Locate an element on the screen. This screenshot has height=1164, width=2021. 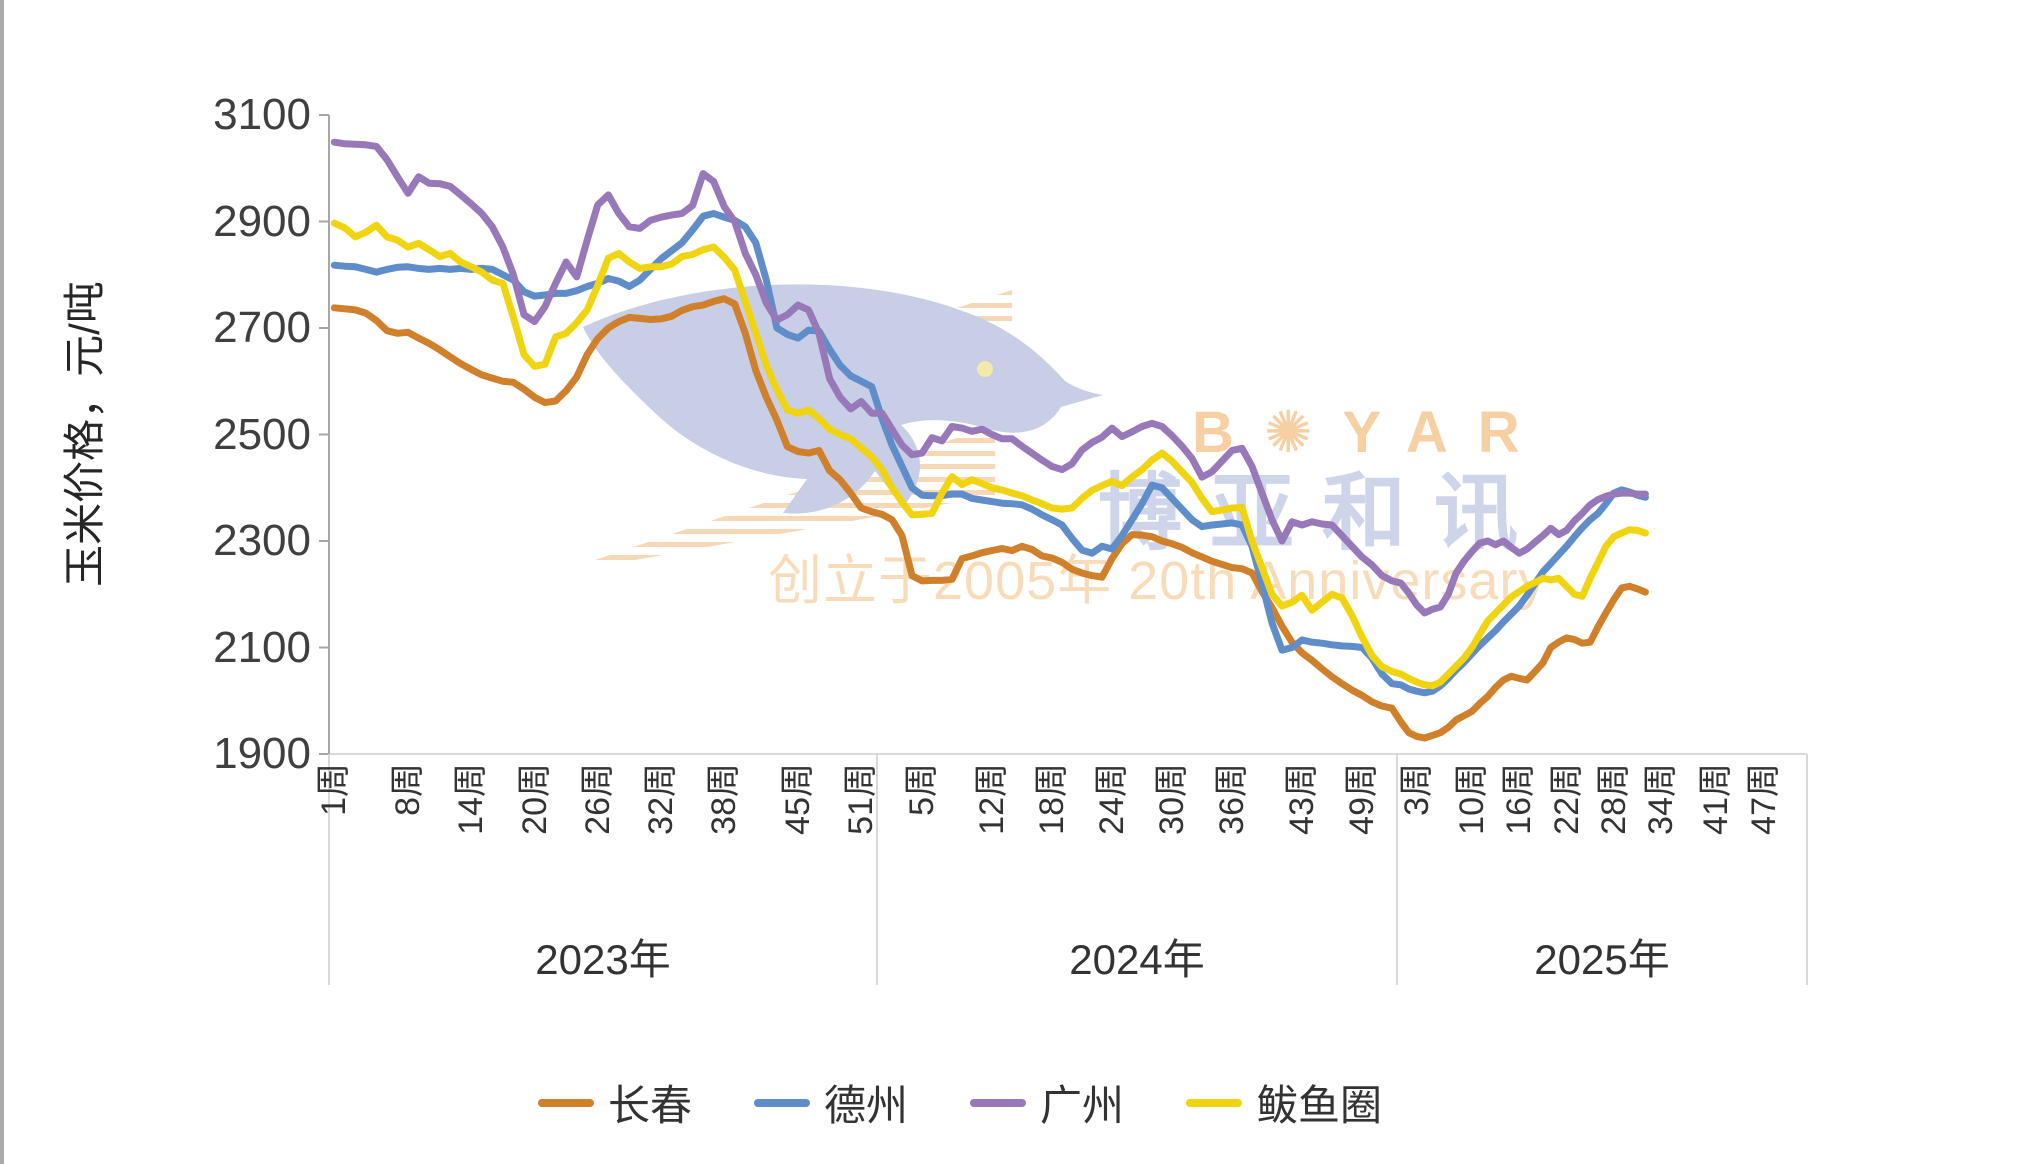
x-tick-label-2025年-41周: 41周 is located at coordinates (1716, 799).